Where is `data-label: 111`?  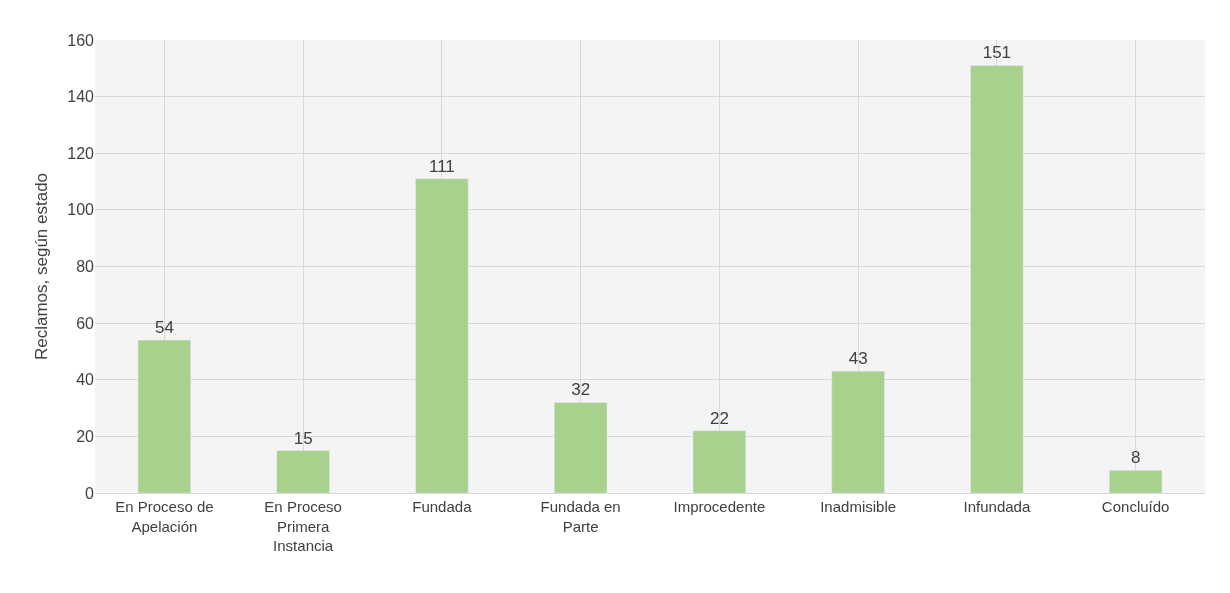
data-label: 111 is located at coordinates (441, 166).